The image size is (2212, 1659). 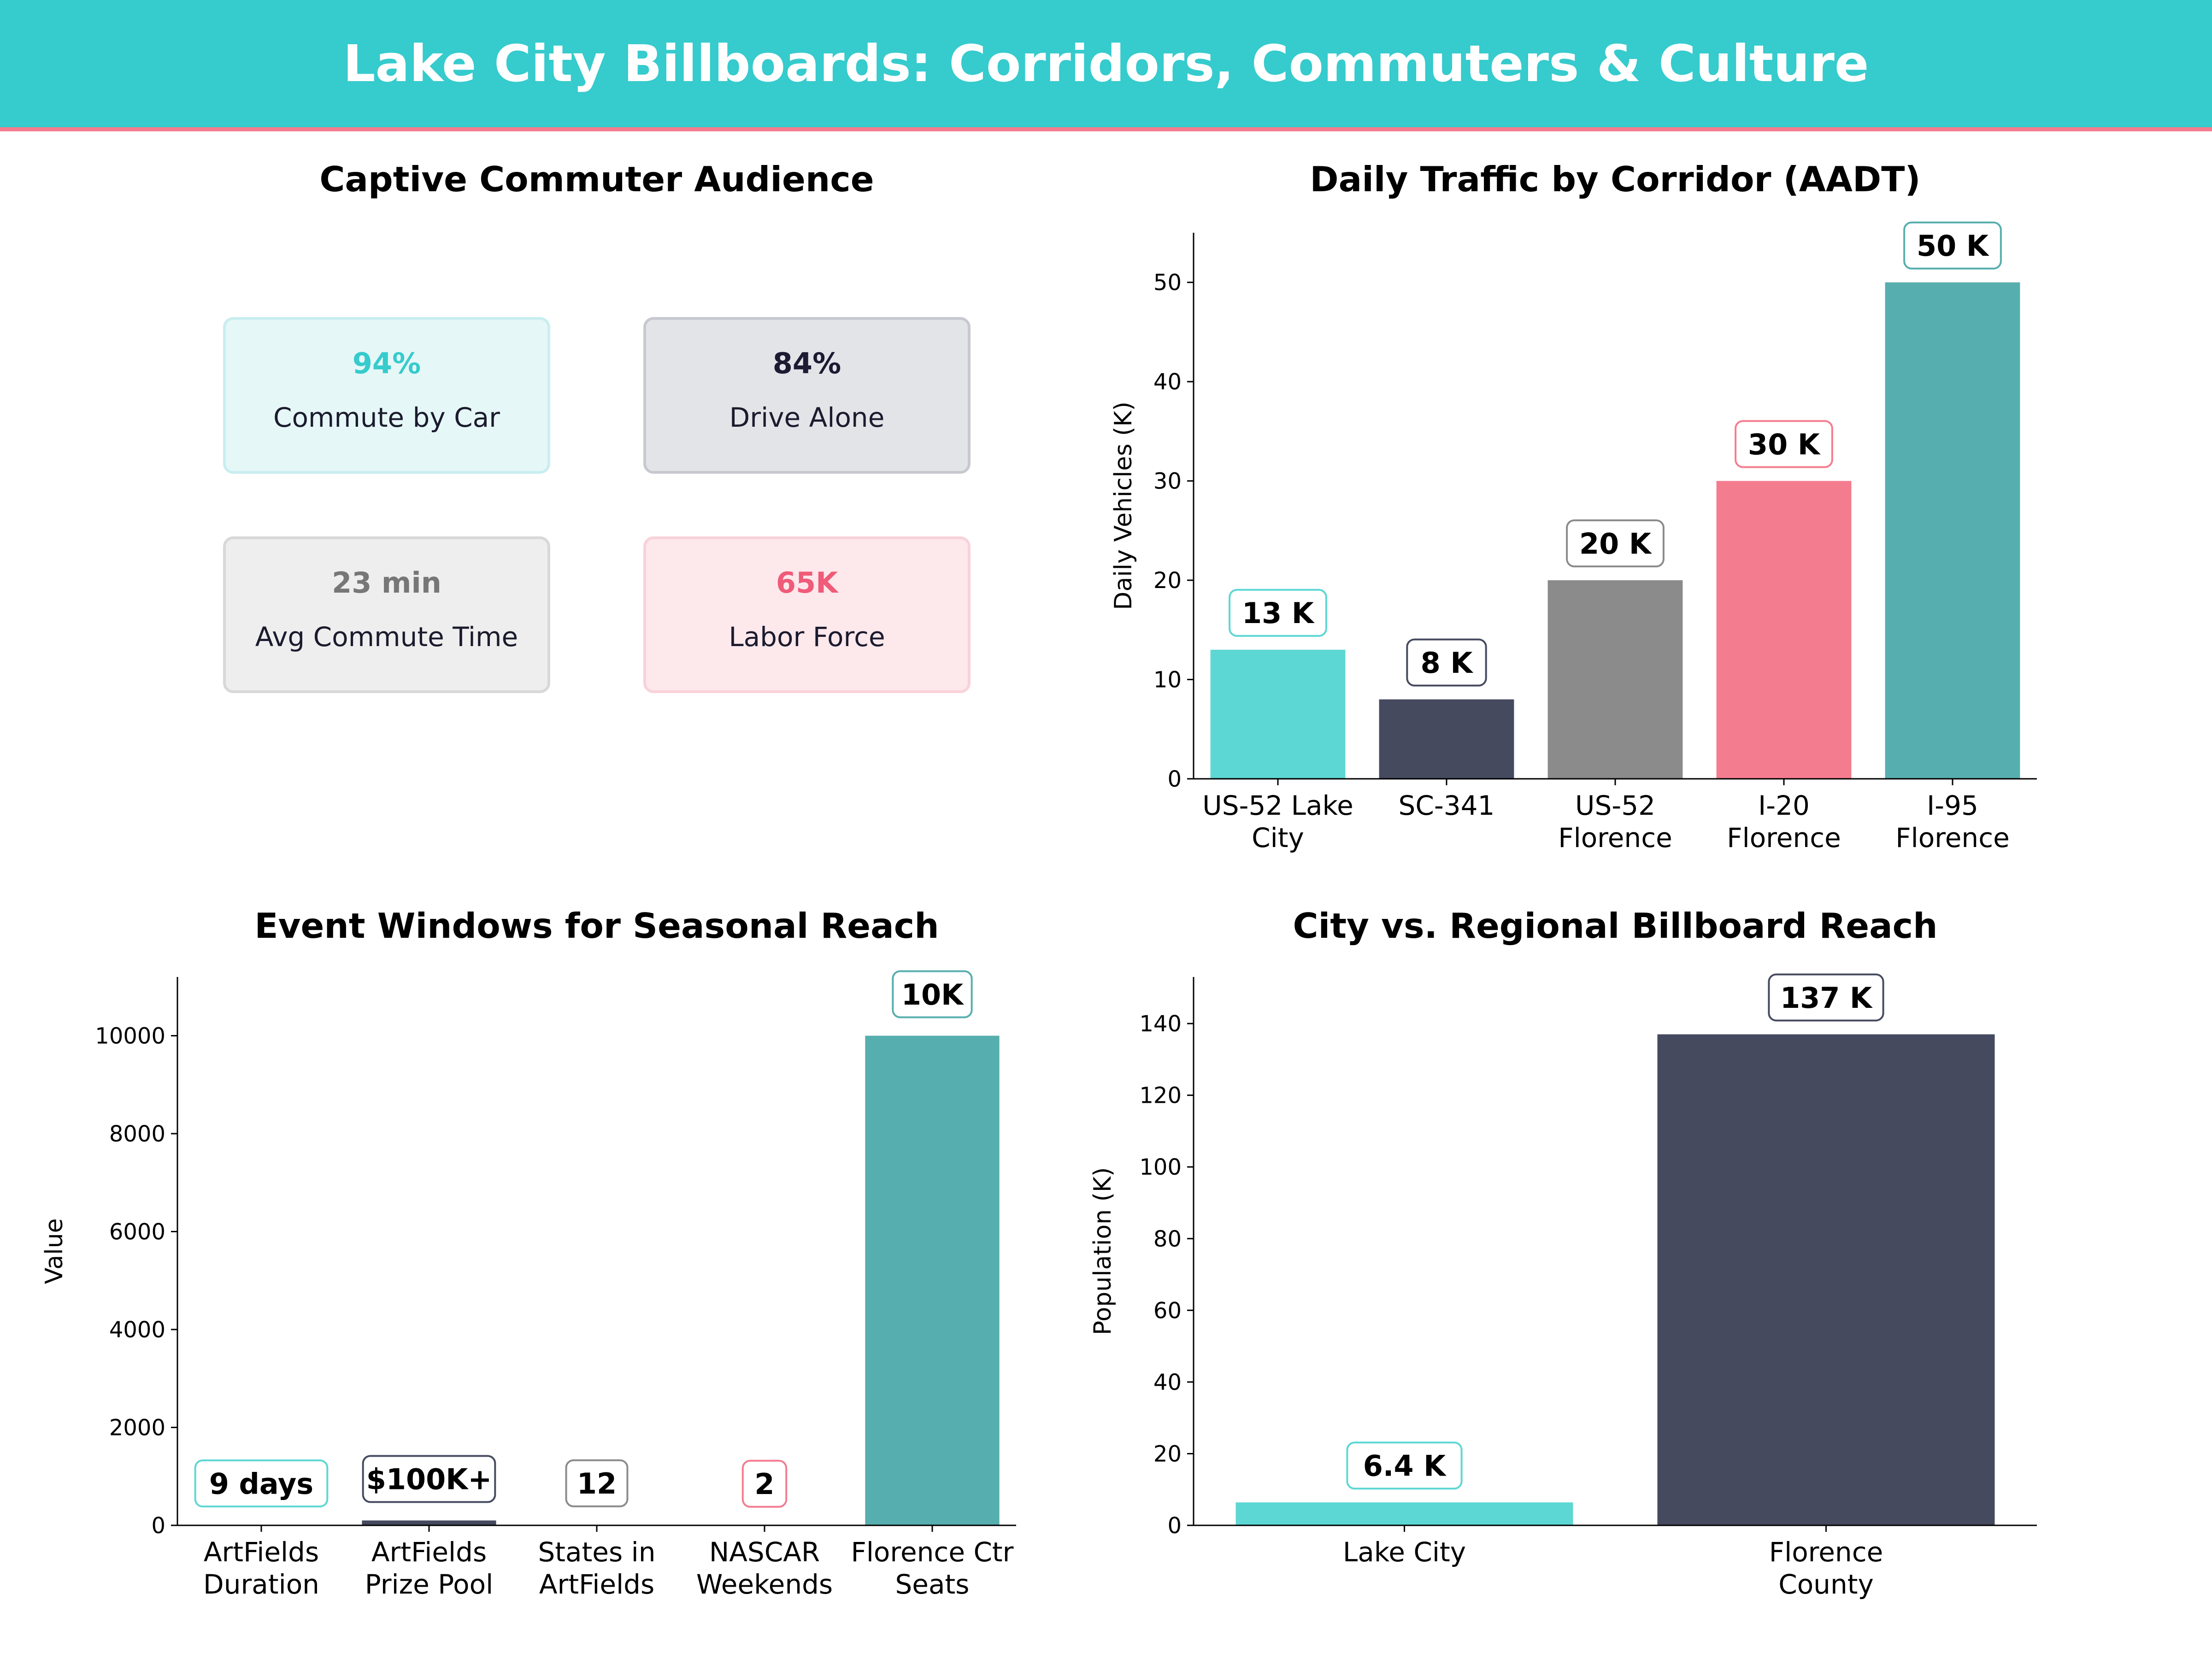 I want to click on kpi-card-labor-force: 65K Labor Force, so click(x=807, y=614).